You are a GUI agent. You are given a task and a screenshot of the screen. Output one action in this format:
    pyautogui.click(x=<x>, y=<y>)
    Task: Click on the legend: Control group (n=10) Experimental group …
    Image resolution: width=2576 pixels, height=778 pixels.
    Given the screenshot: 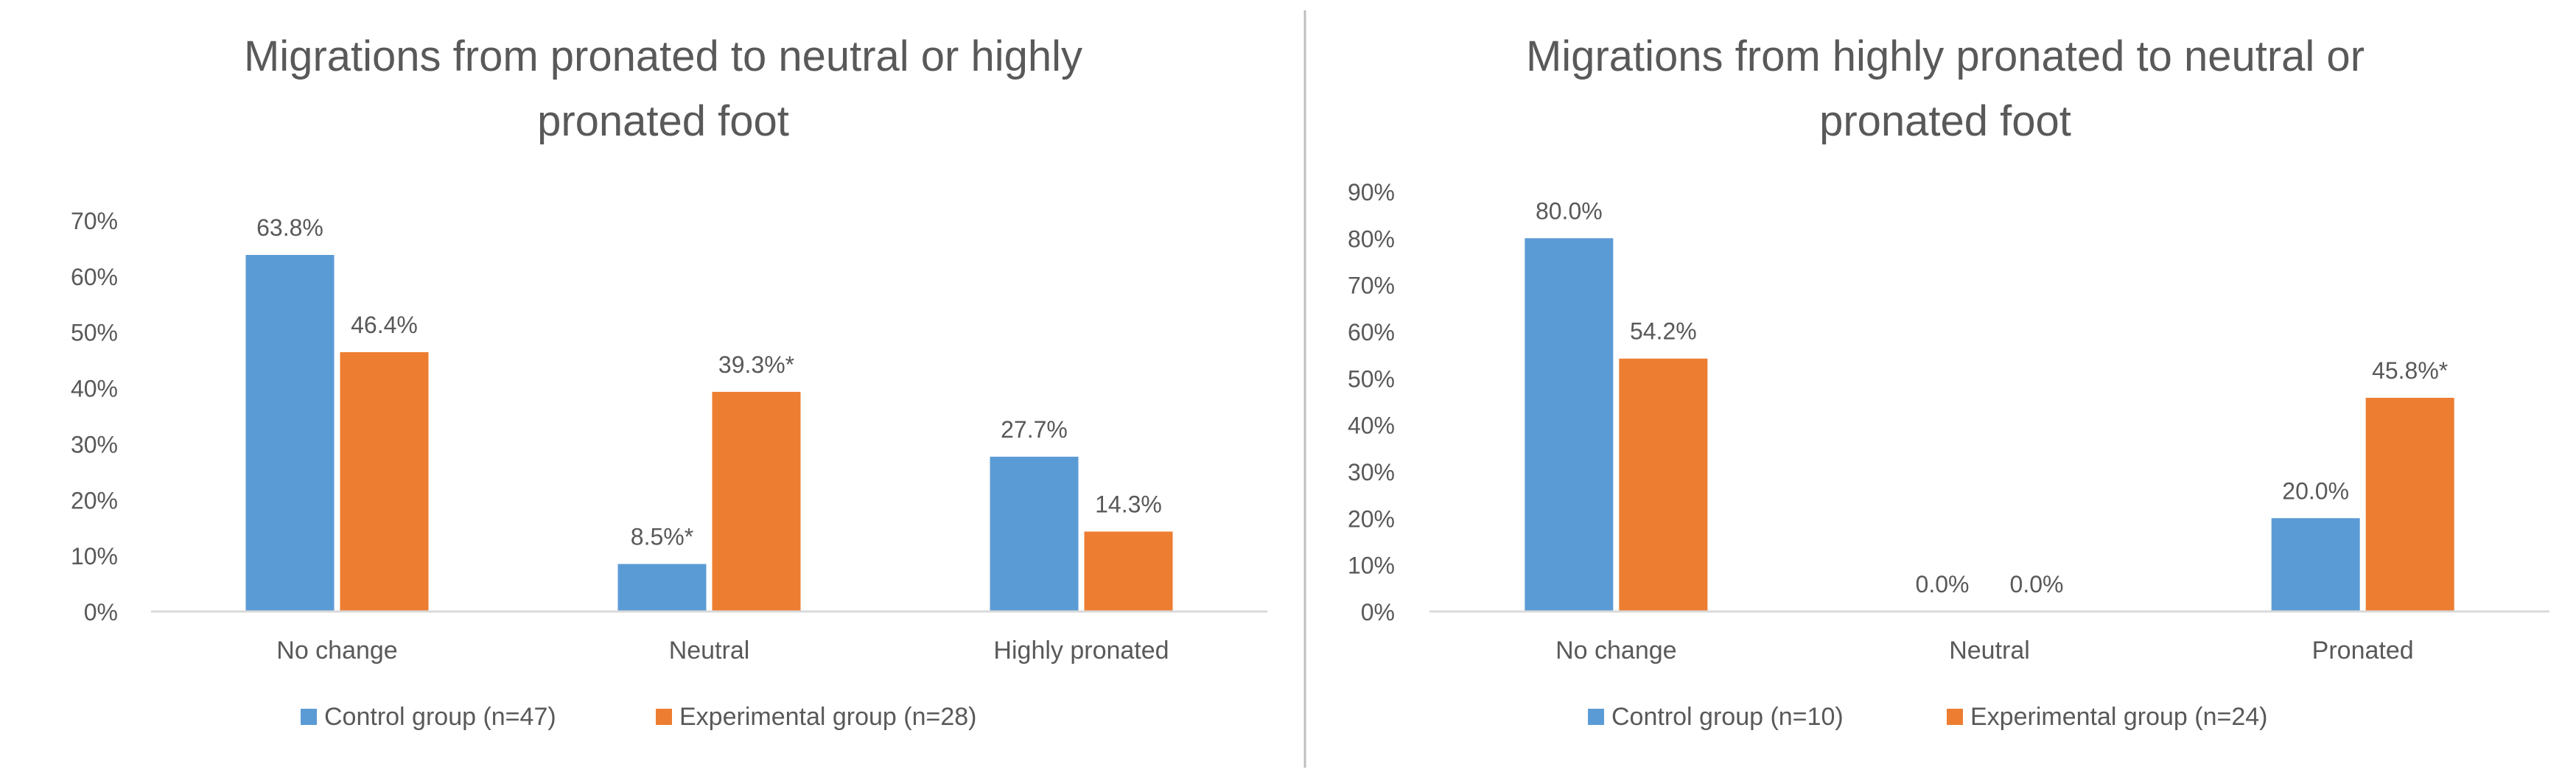 What is the action you would take?
    pyautogui.click(x=1928, y=717)
    